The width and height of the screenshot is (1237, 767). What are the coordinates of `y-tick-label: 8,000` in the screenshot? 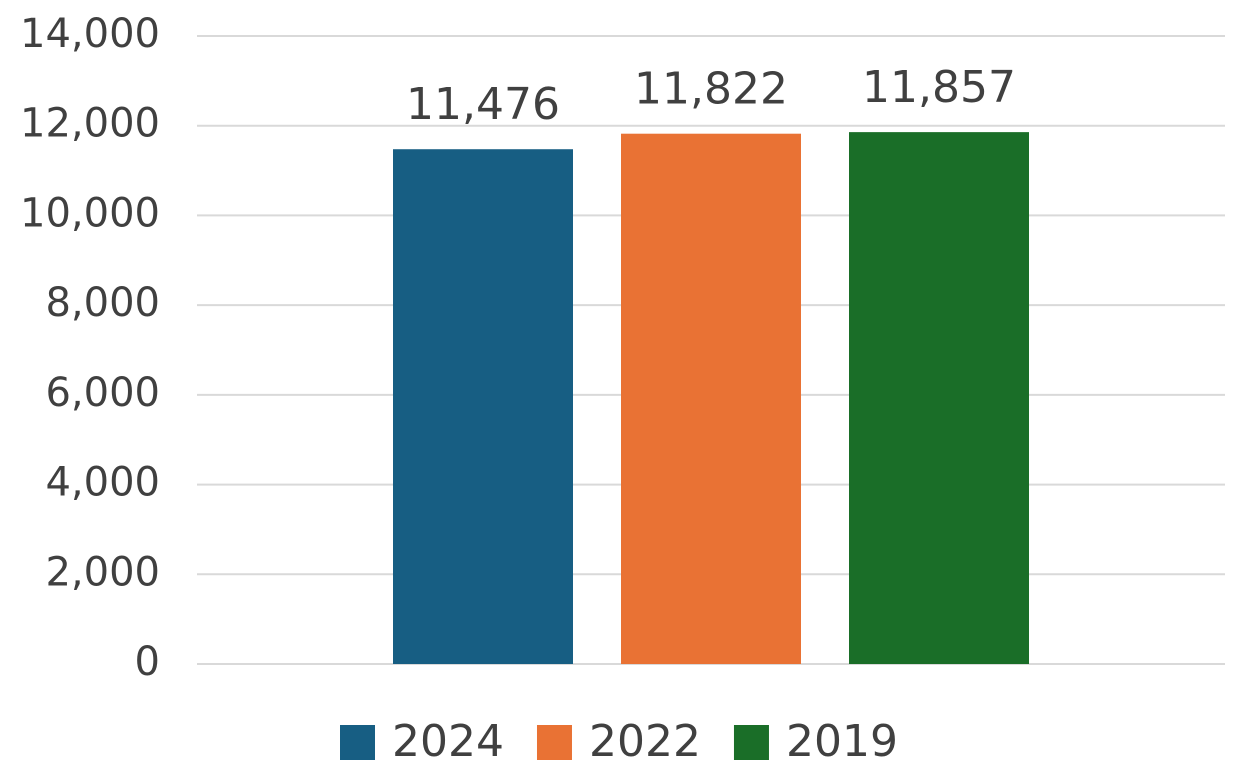 It's located at (102, 303).